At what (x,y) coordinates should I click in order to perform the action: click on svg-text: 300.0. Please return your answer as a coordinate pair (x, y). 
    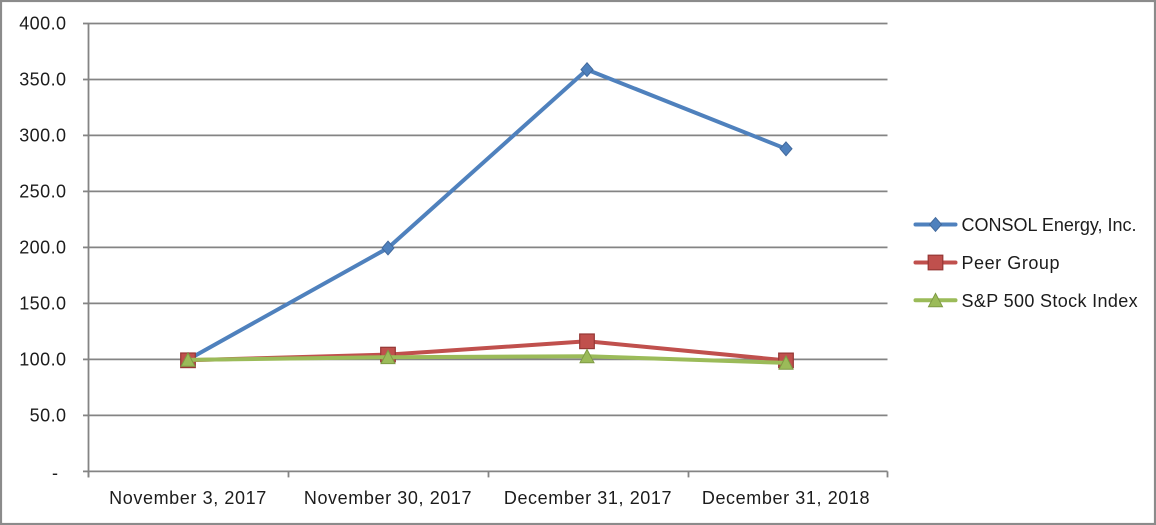
    Looking at the image, I should click on (42, 135).